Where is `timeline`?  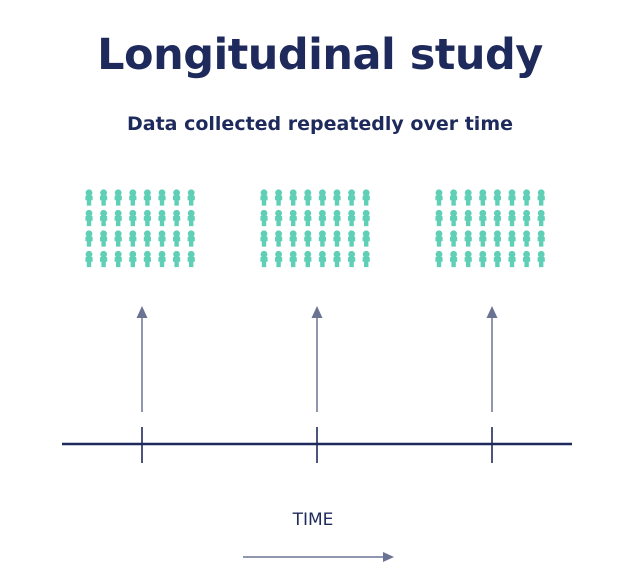
timeline is located at coordinates (317, 445).